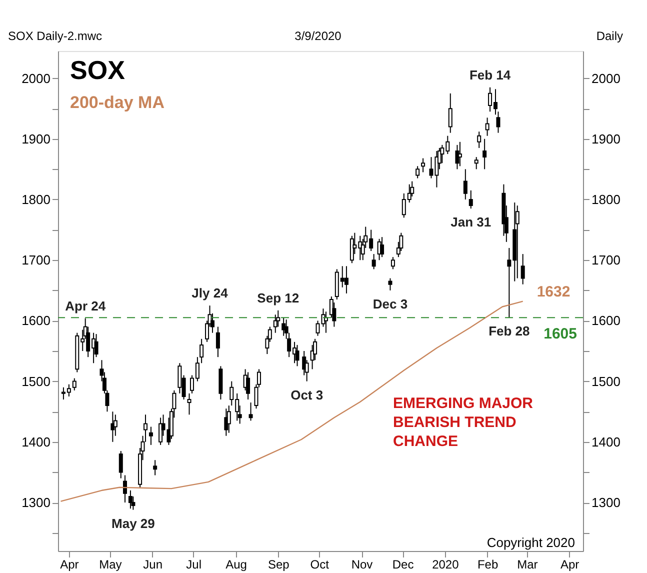 This screenshot has width=647, height=573. What do you see at coordinates (279, 565) in the screenshot?
I see `x-tick-label: Sep` at bounding box center [279, 565].